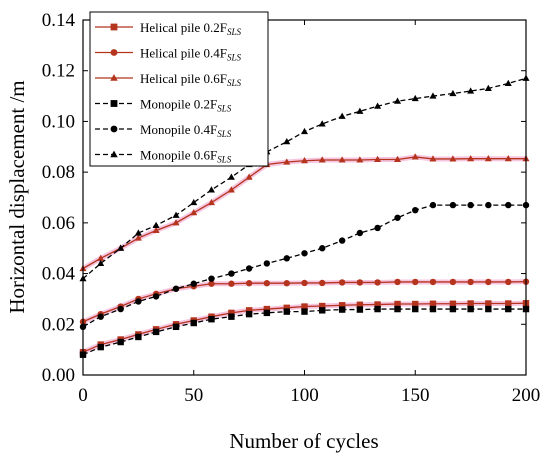 The height and width of the screenshot is (464, 550). What do you see at coordinates (58, 223) in the screenshot?
I see `y-tick-label: 0.06` at bounding box center [58, 223].